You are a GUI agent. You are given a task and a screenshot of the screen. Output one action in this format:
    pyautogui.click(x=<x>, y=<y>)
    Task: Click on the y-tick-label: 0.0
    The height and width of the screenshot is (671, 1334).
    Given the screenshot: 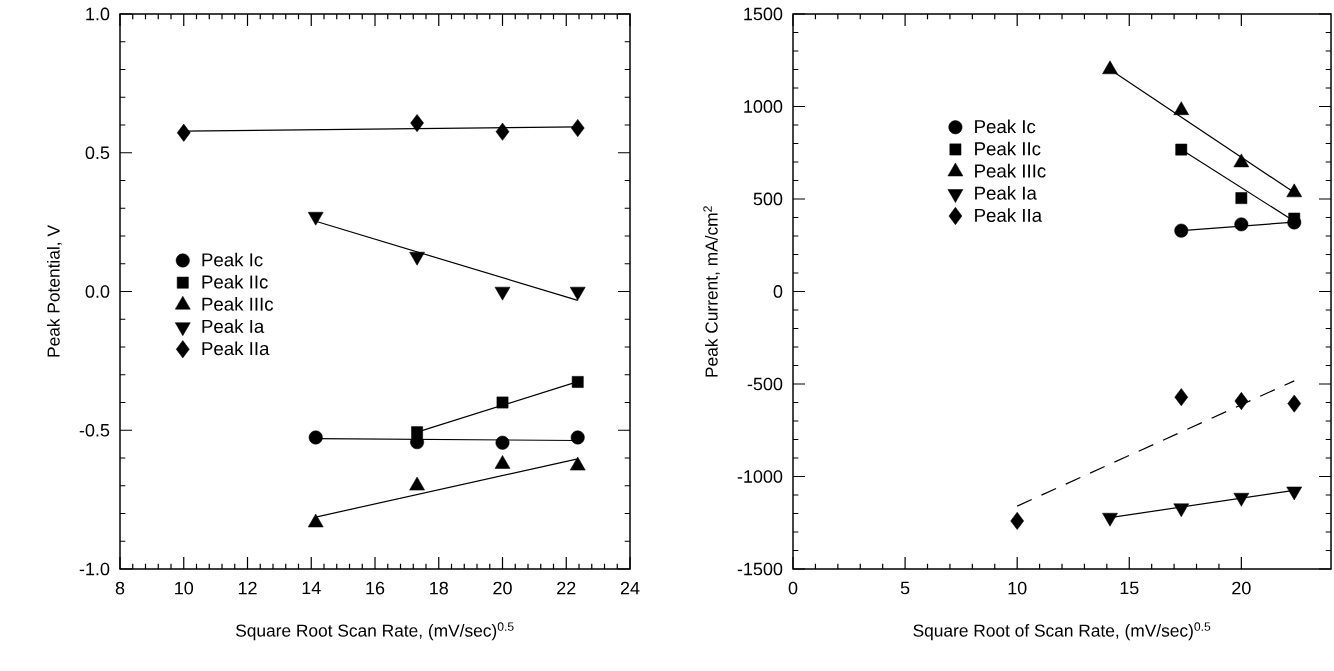 What is the action you would take?
    pyautogui.click(x=97, y=291)
    